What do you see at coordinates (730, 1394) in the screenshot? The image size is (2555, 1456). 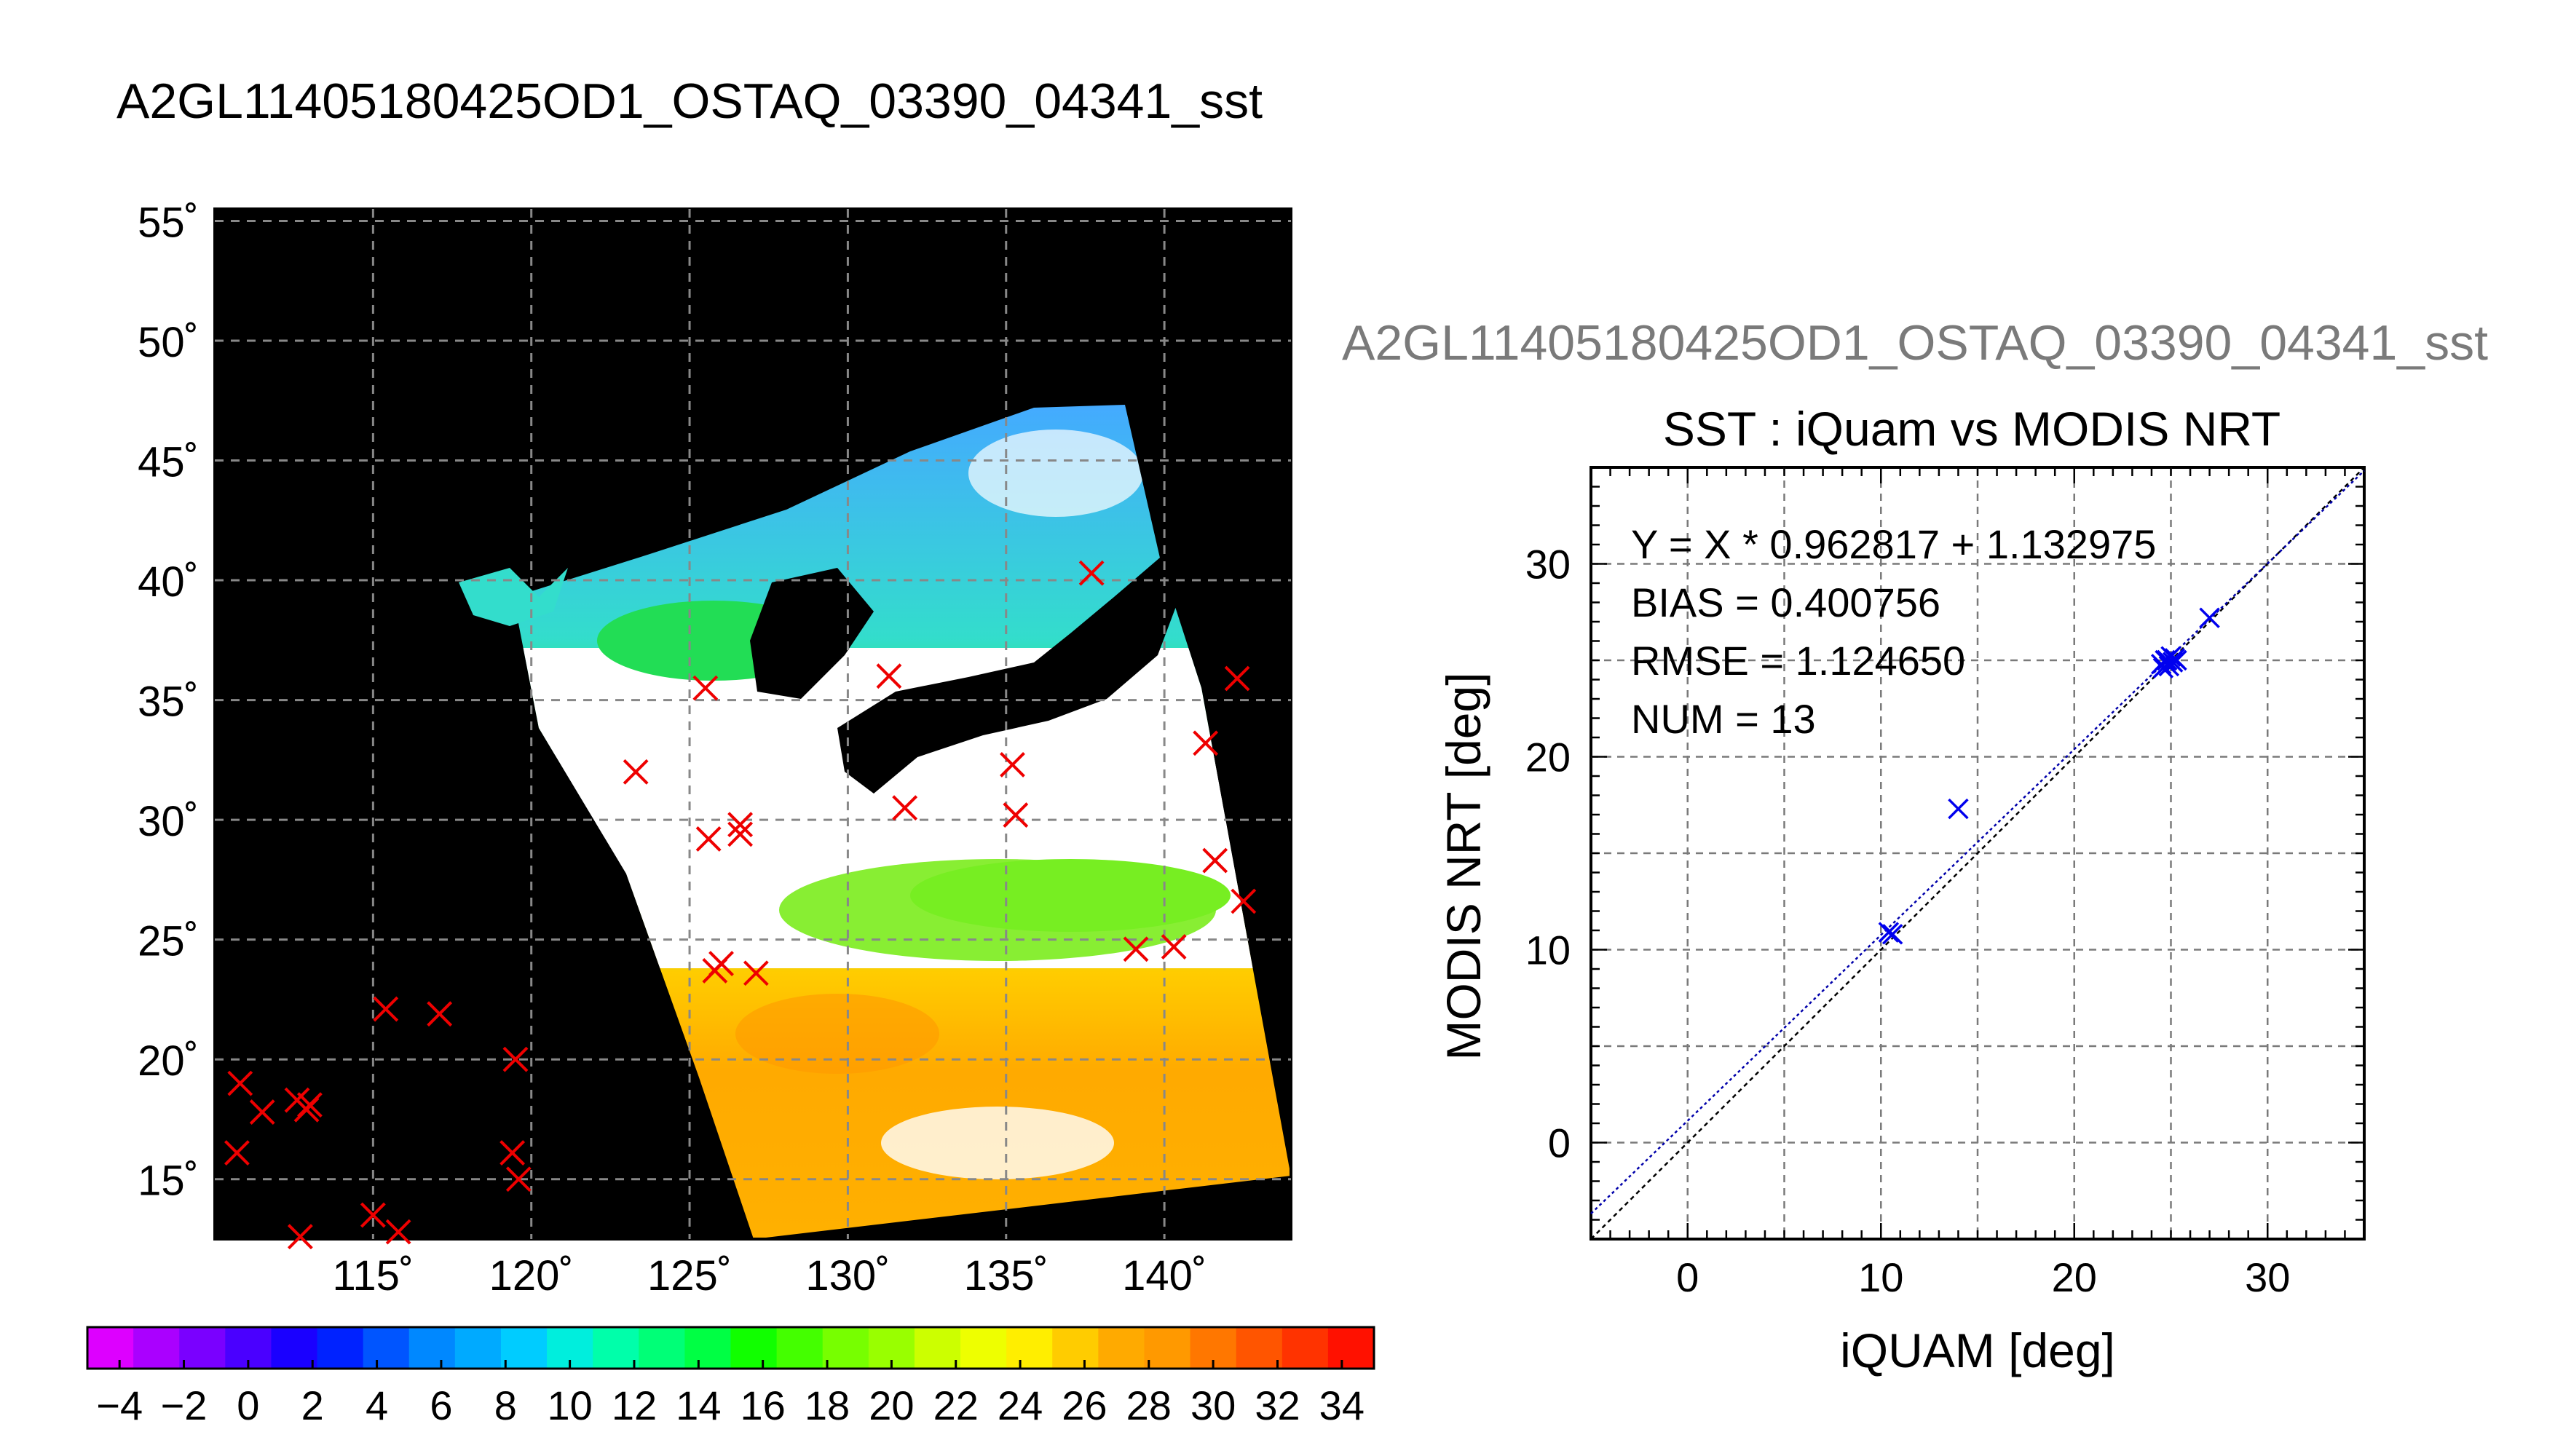 I see `colorbar-labels: −4 −2 0 2 4 6 8 10 12 14 16 18 20 22 24 26 28 30 32 34` at bounding box center [730, 1394].